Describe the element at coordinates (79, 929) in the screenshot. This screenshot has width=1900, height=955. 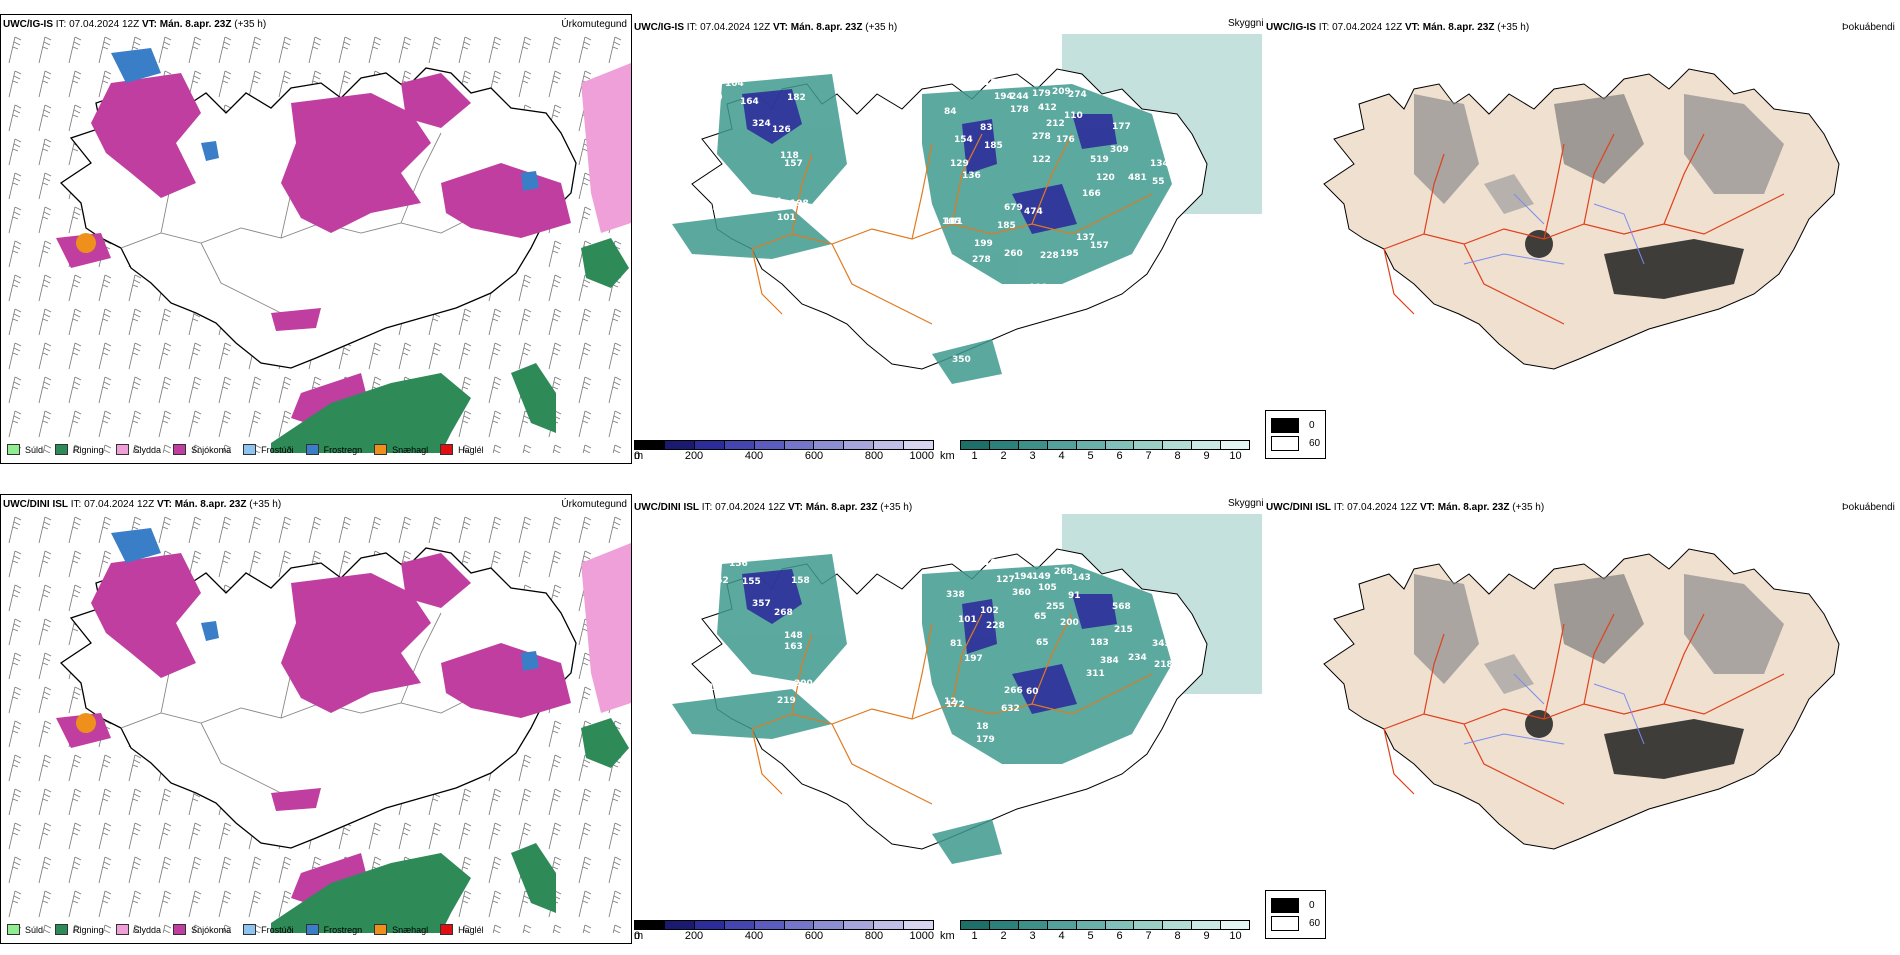
I see `legend-rain: Rigning` at that location.